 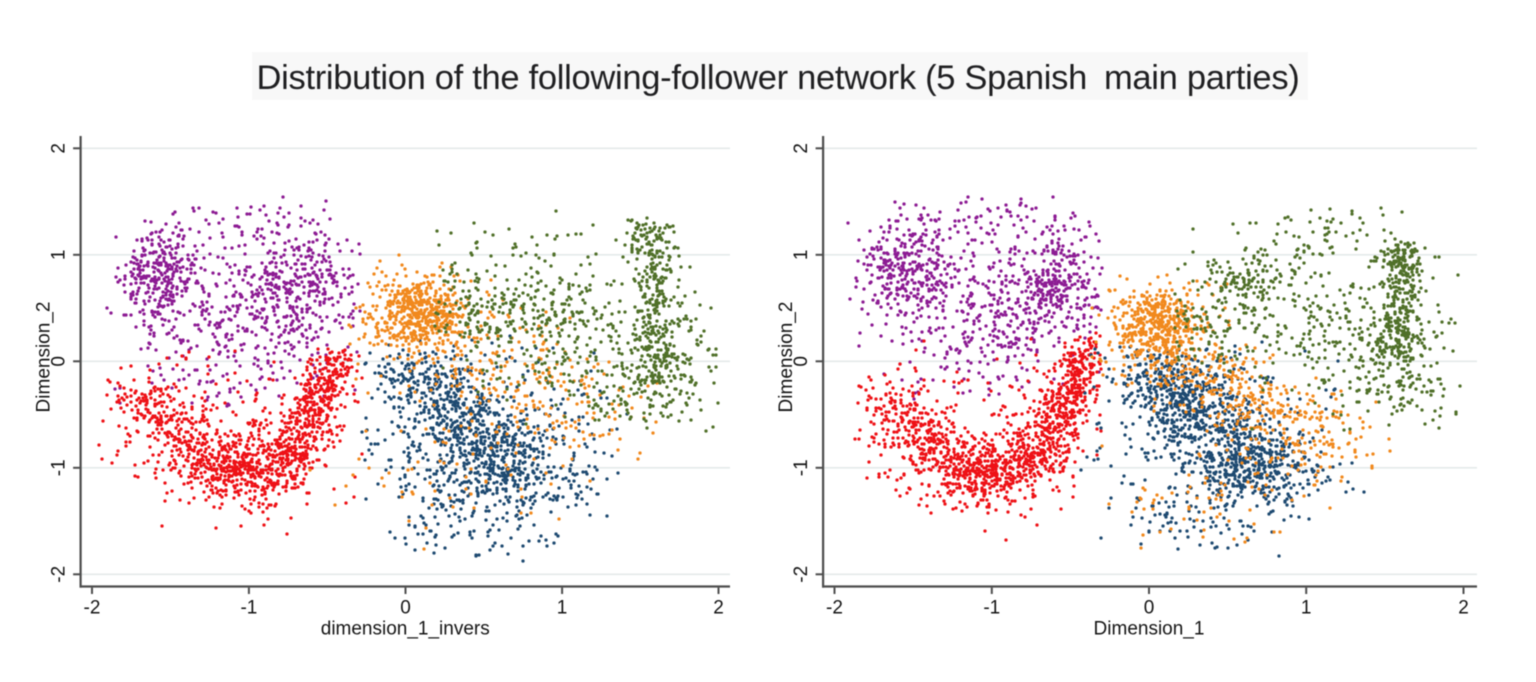 What do you see at coordinates (405, 629) in the screenshot?
I see `svg-text: dimension_1_invers` at bounding box center [405, 629].